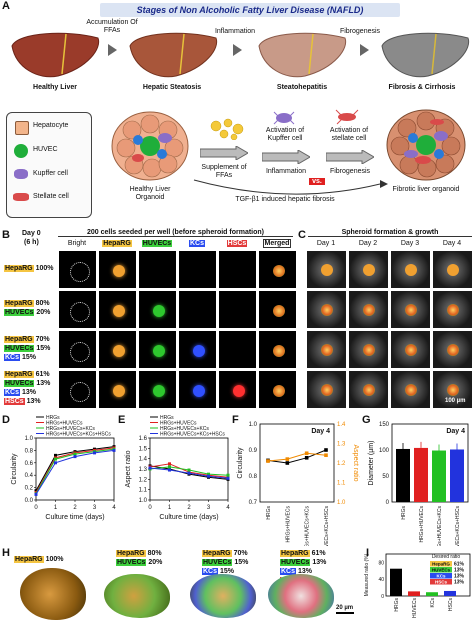  Describe the element at coordinates (226, 571) in the screenshot. I see `h-img3-label-3-value: 15%` at that location.